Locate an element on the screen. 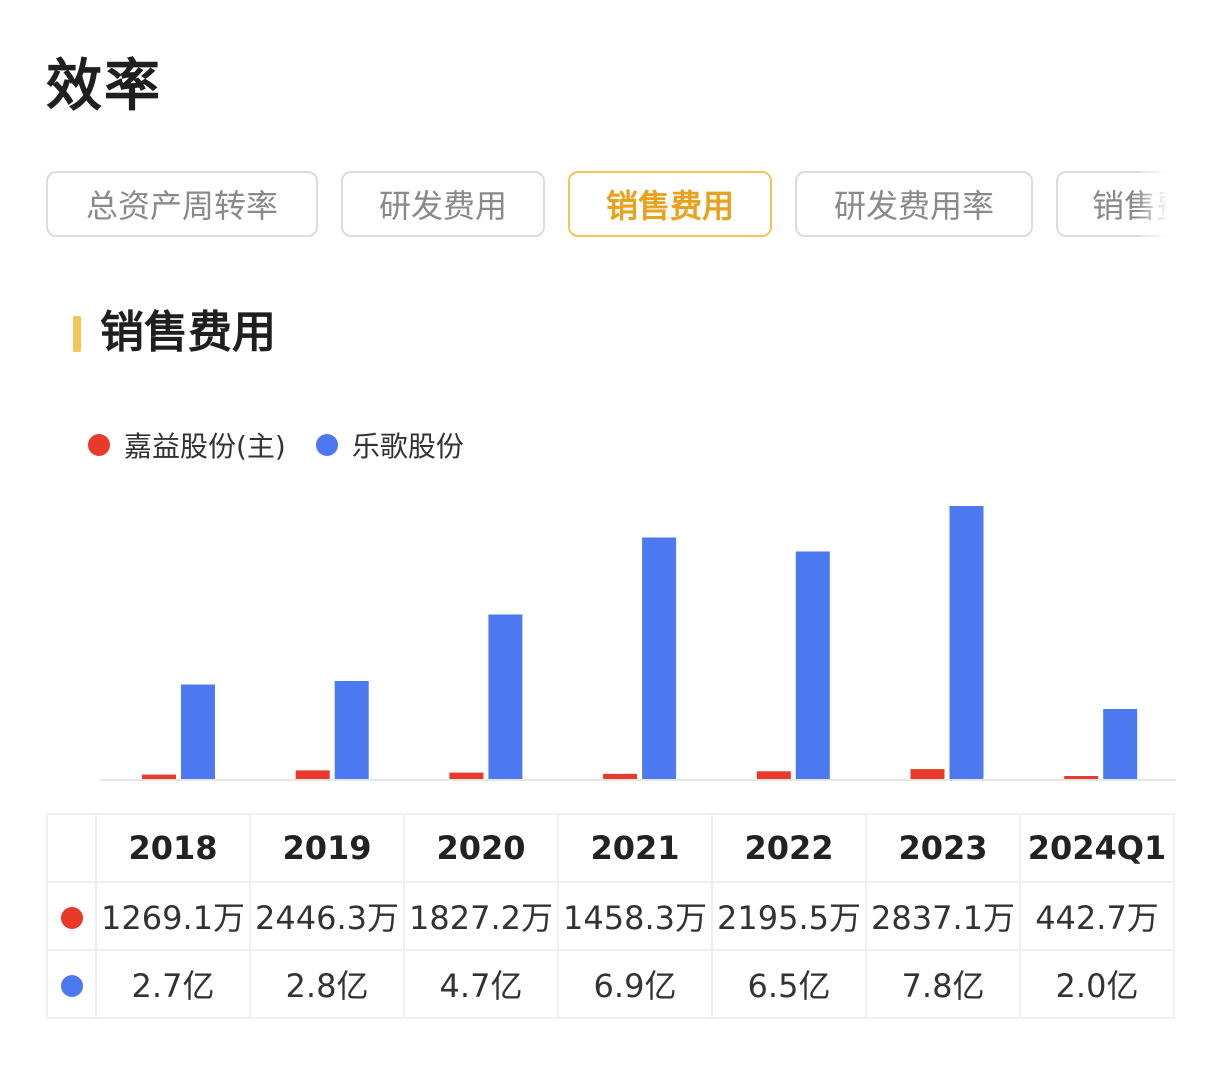  legend-label-series2: 乐歌股份 is located at coordinates (407, 446).